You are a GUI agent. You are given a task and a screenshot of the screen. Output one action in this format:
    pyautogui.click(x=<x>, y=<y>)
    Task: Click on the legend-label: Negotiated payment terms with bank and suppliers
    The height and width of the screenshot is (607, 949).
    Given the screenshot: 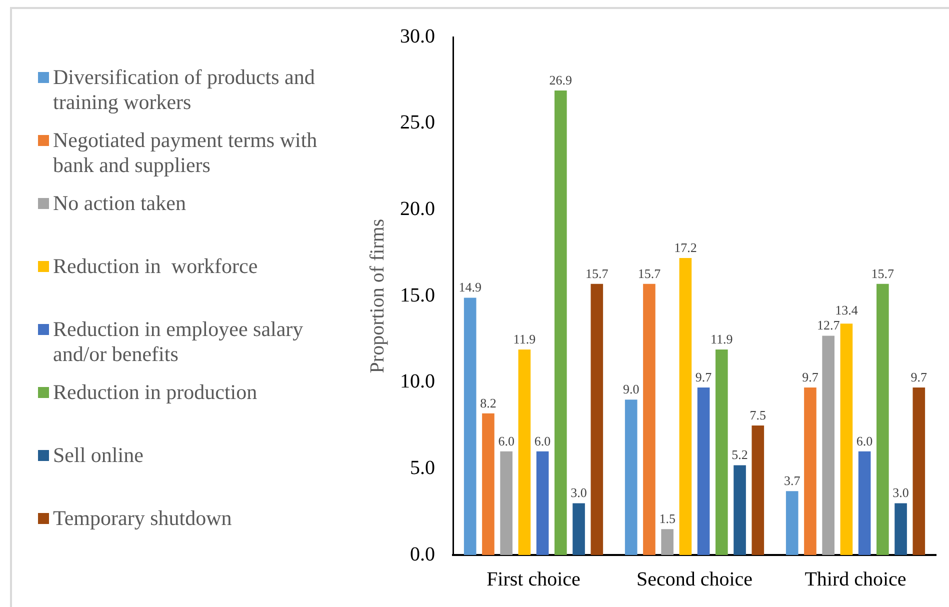 What is the action you would take?
    pyautogui.click(x=185, y=153)
    